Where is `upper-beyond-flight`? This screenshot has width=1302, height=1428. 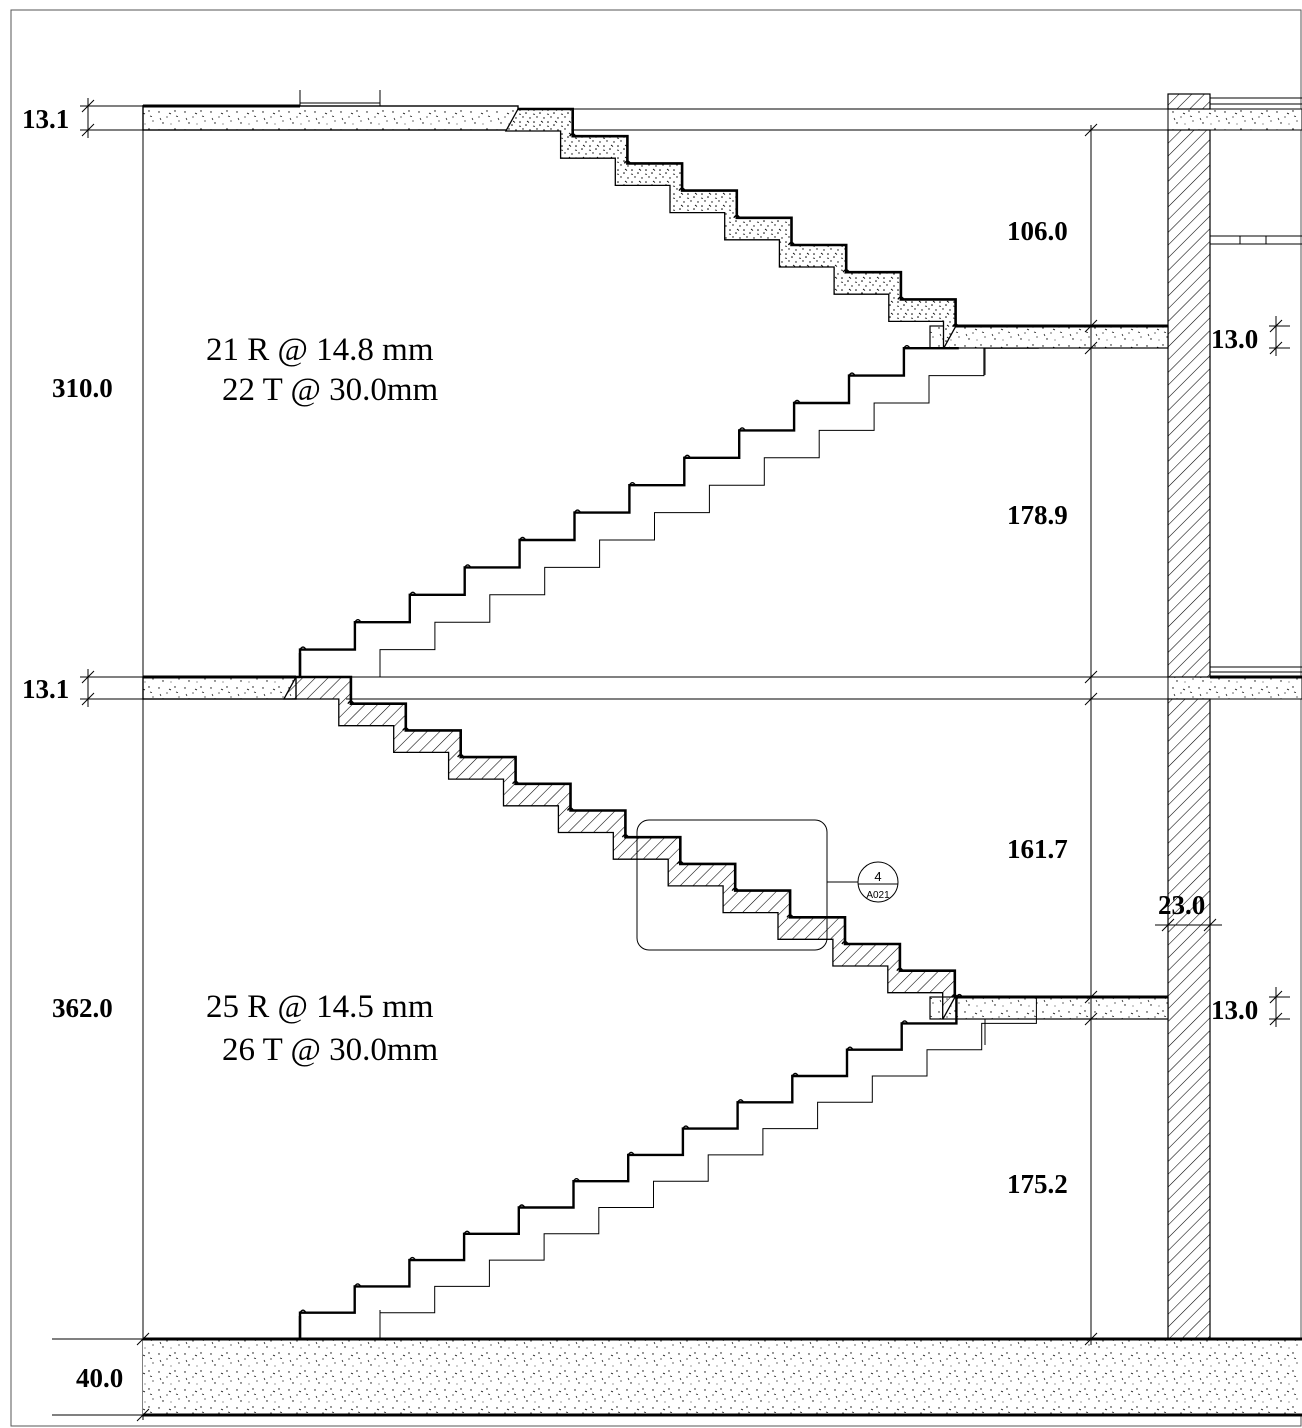 upper-beyond-flight is located at coordinates (668, 511).